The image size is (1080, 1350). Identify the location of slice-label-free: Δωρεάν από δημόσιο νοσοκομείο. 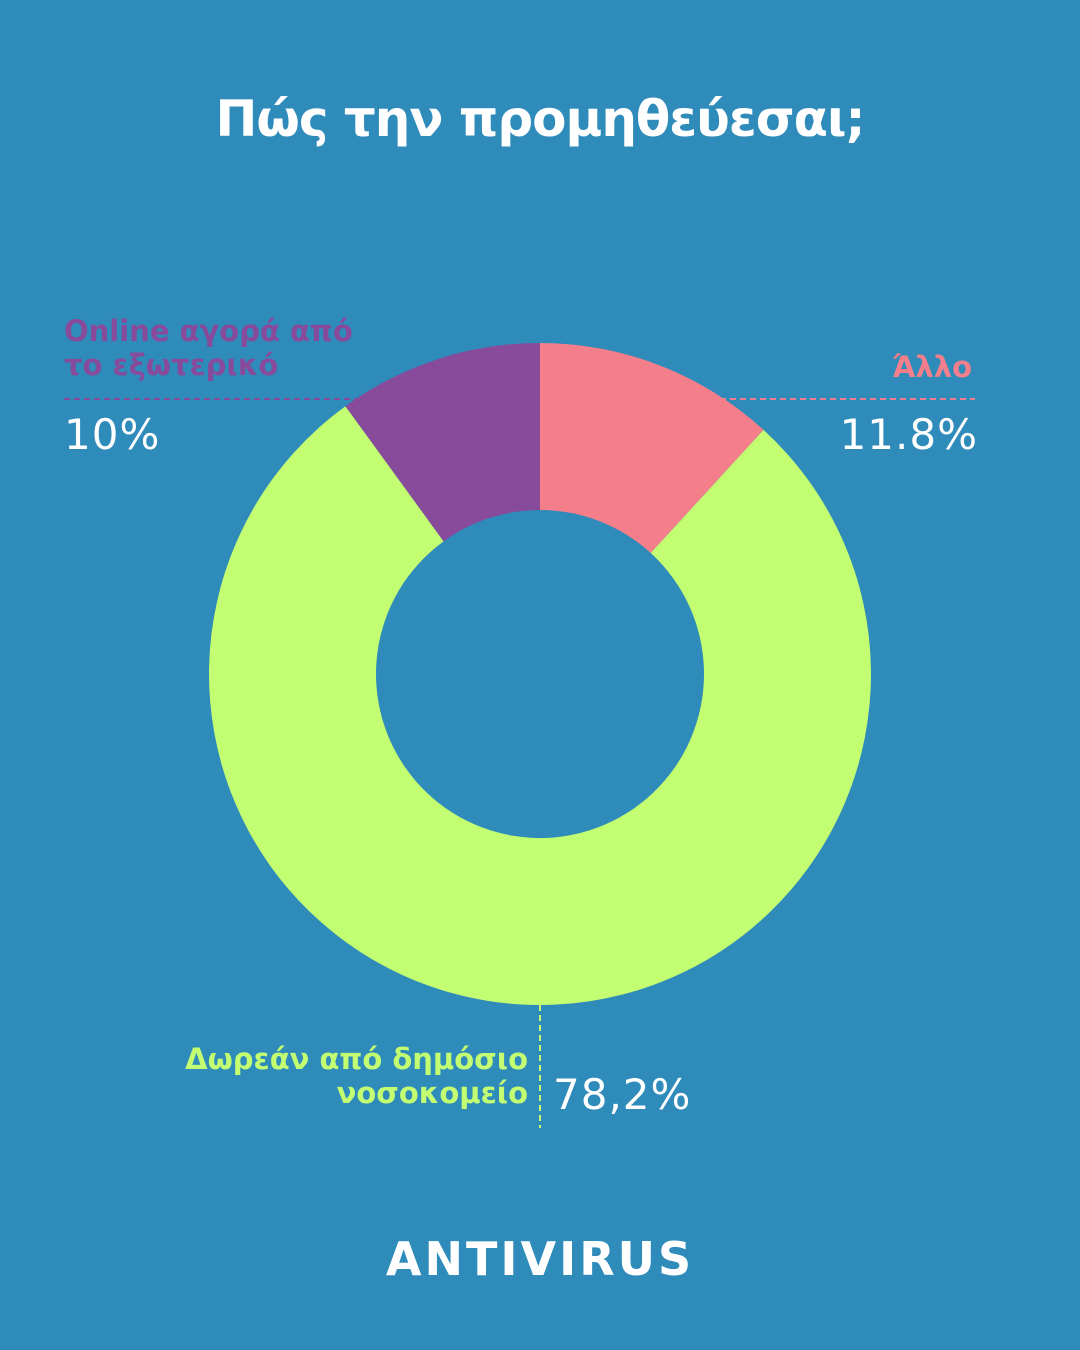
(354, 1076).